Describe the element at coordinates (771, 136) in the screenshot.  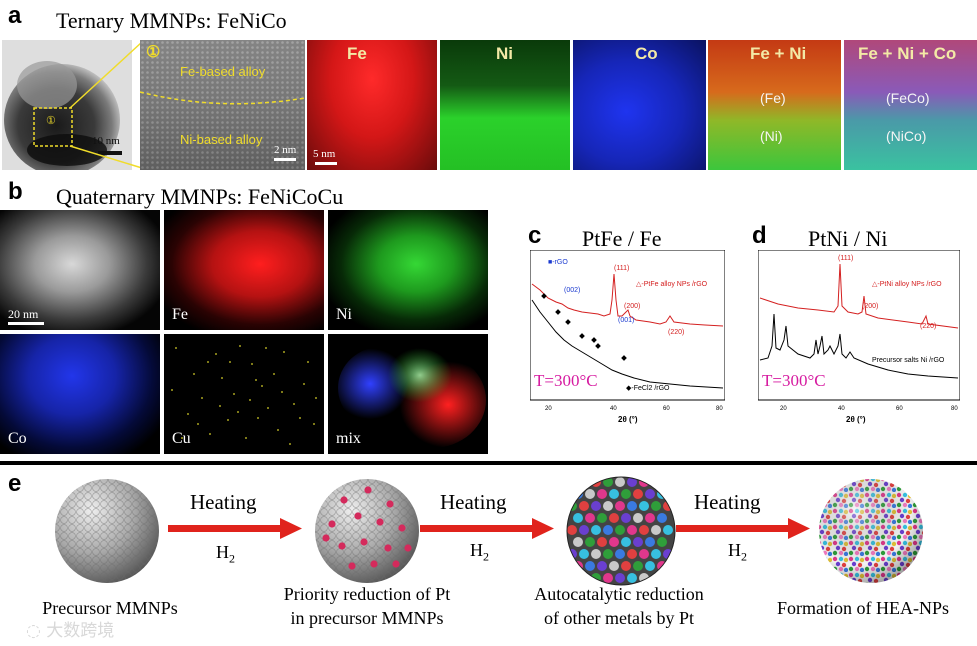
I see `fe-ni-bottom-label: (Ni)` at that location.